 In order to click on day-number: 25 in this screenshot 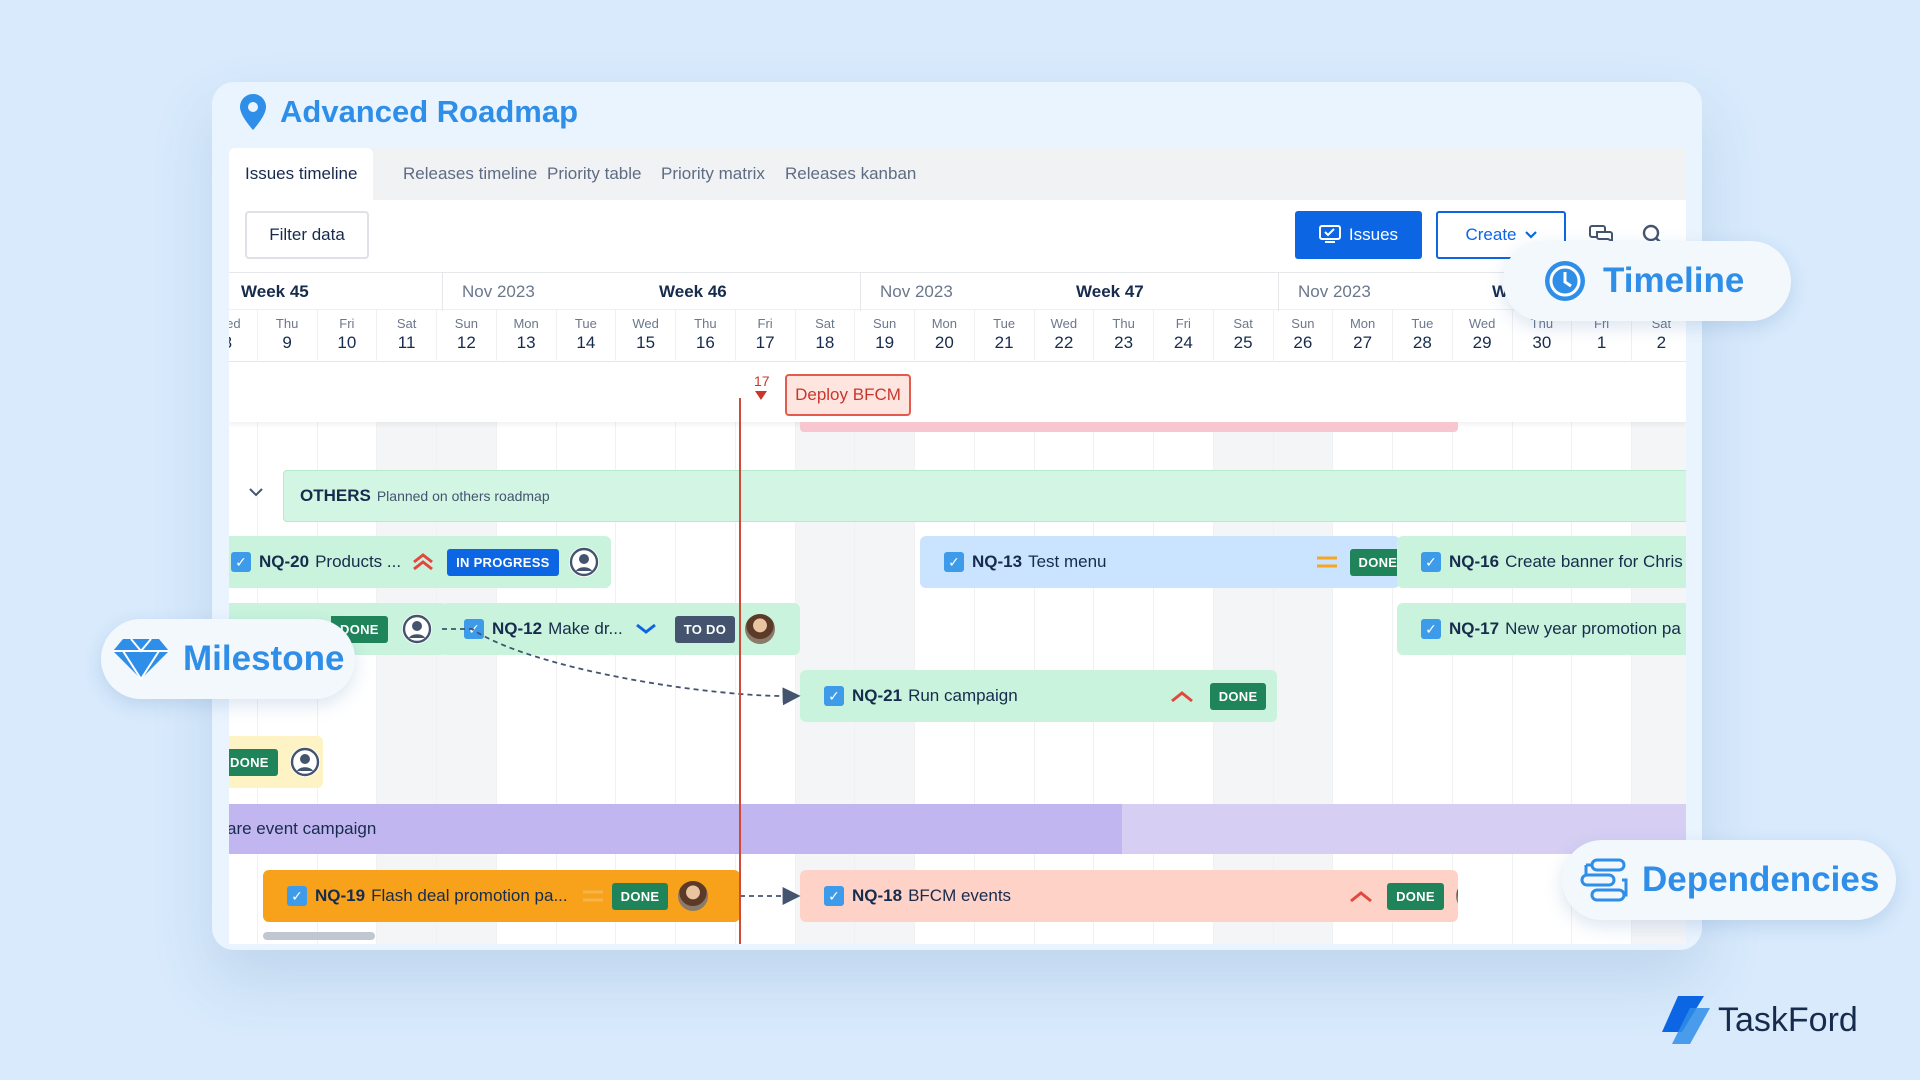, I will do `click(1243, 342)`.